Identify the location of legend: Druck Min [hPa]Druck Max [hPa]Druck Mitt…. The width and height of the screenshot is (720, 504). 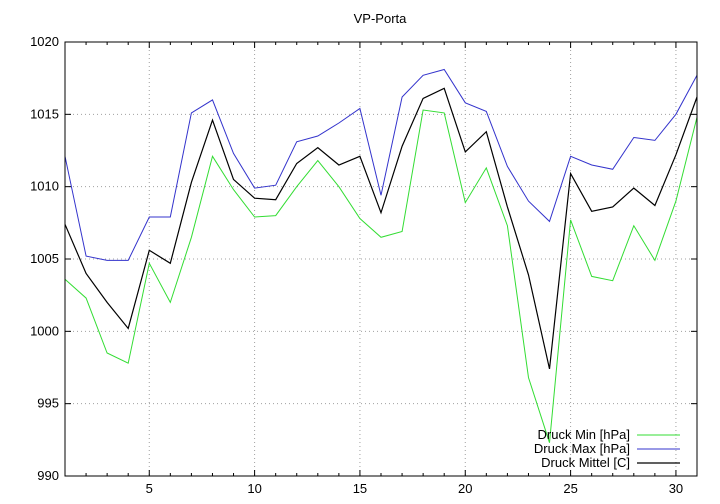
(607, 448).